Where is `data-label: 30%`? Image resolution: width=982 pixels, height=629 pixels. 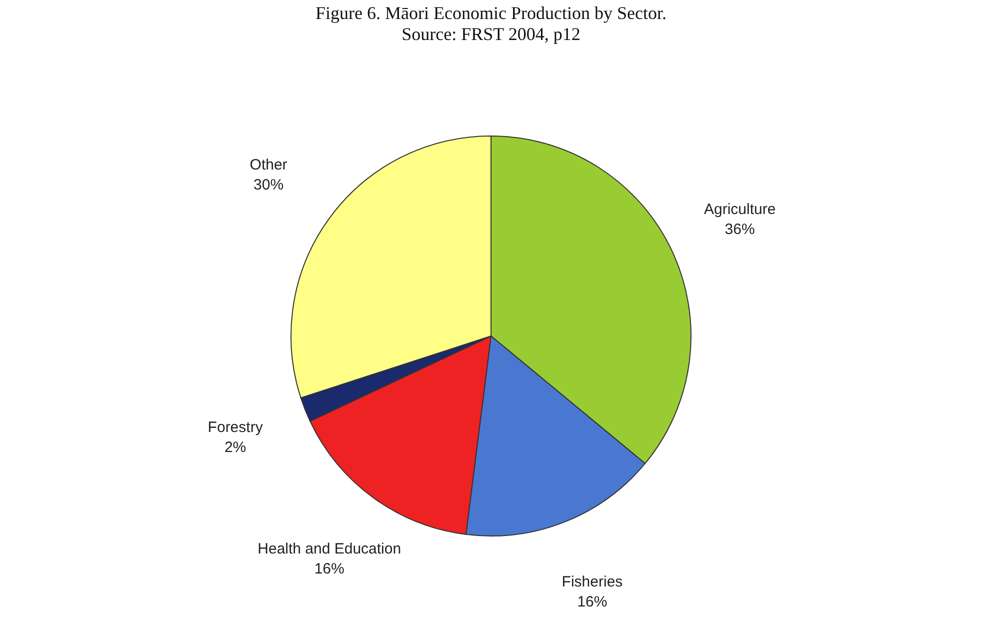 data-label: 30% is located at coordinates (269, 185).